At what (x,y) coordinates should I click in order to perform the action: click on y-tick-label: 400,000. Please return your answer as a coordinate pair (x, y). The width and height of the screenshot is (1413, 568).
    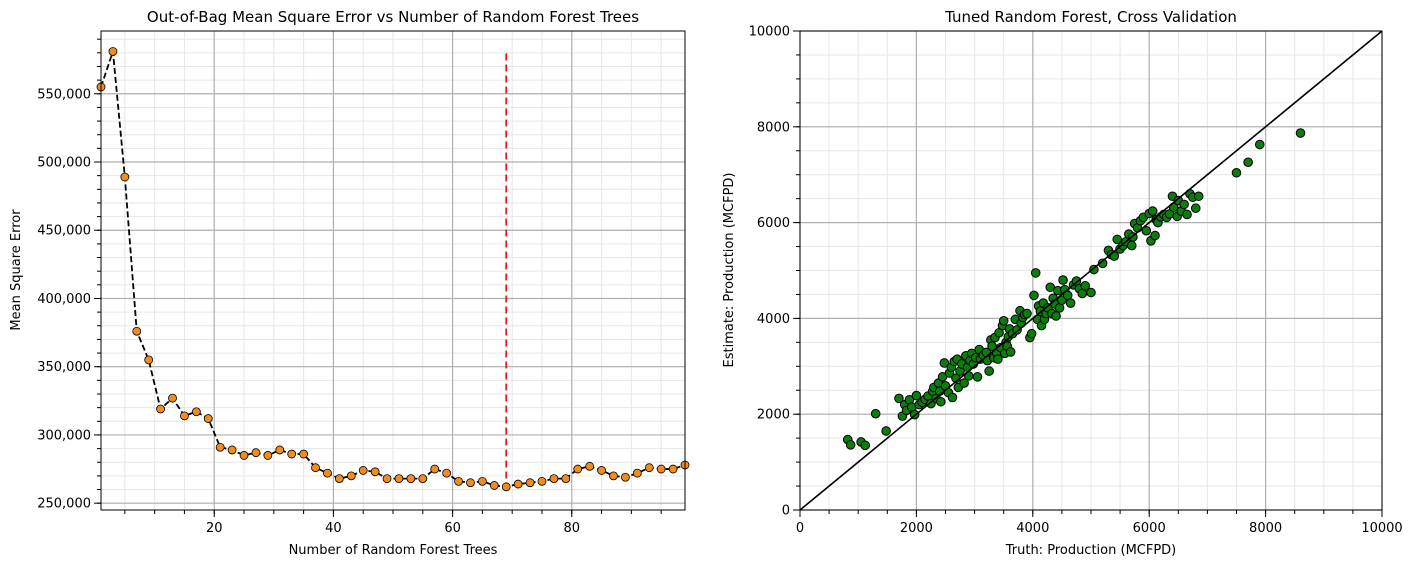
    Looking at the image, I should click on (64, 299).